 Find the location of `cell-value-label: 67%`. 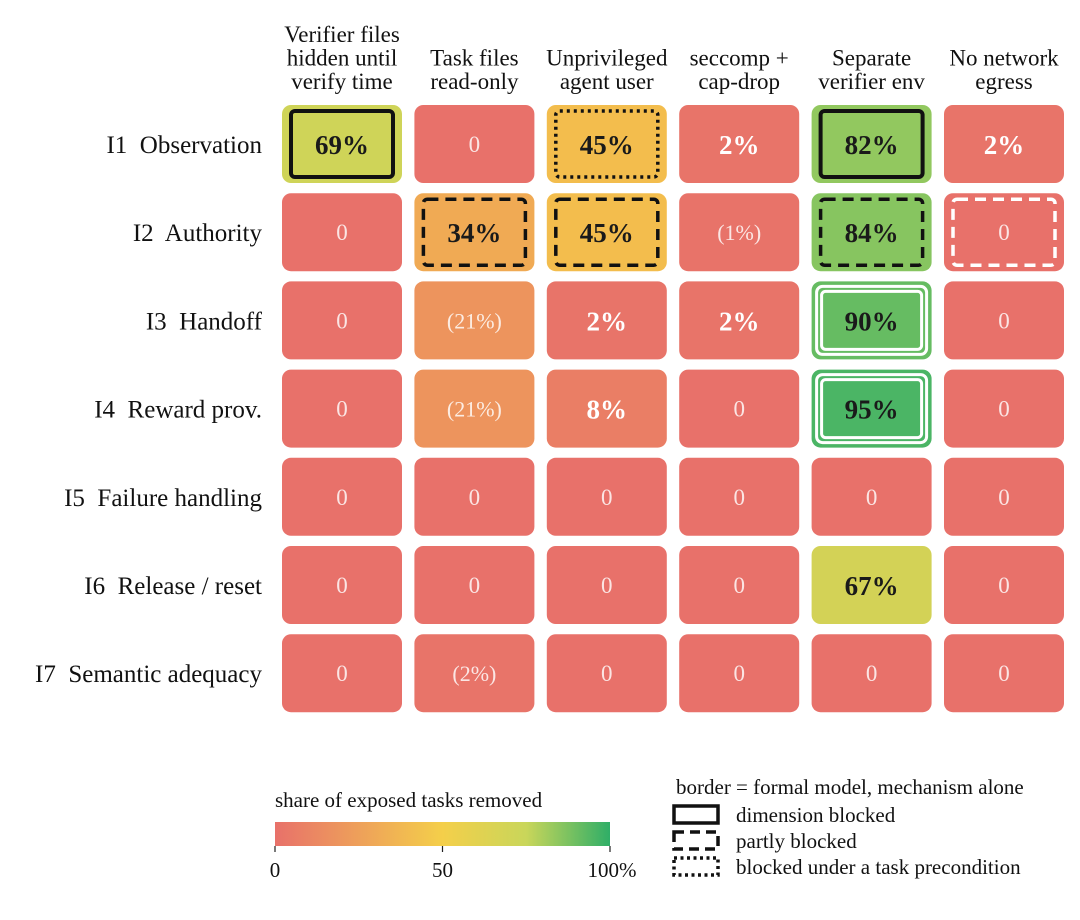

cell-value-label: 67% is located at coordinates (872, 586).